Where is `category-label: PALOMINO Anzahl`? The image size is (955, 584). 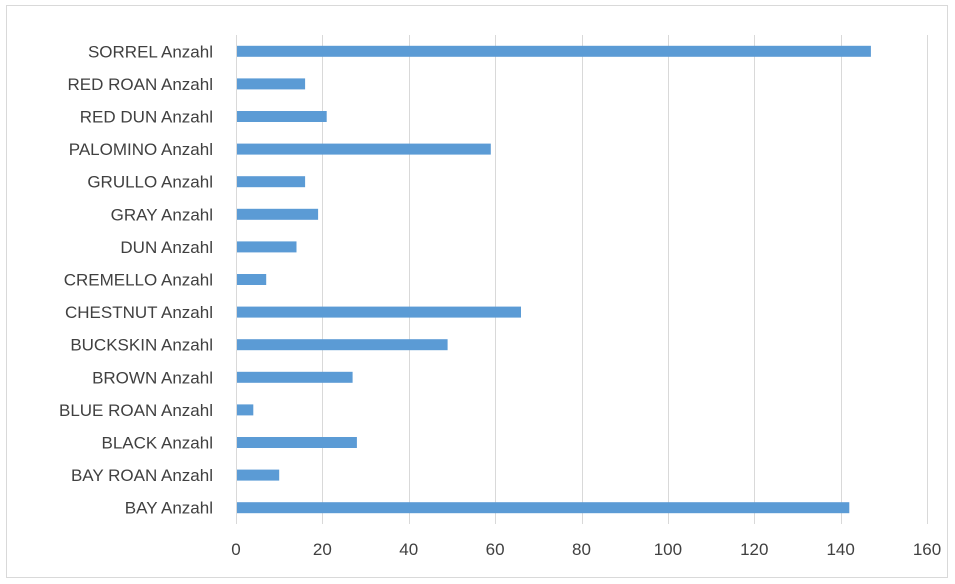
category-label: PALOMINO Anzahl is located at coordinates (141, 149).